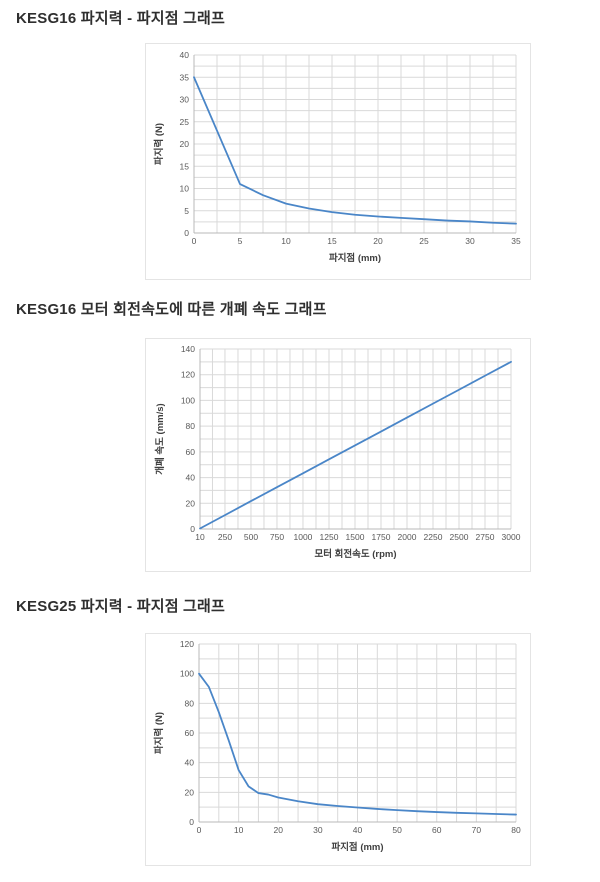 The image size is (600, 882). Describe the element at coordinates (303, 537) in the screenshot. I see `x-tick-label: 1000` at that location.